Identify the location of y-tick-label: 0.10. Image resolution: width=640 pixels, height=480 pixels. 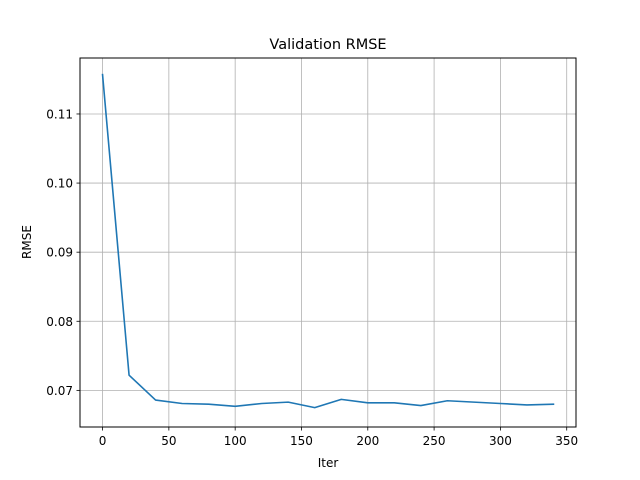
(59, 184).